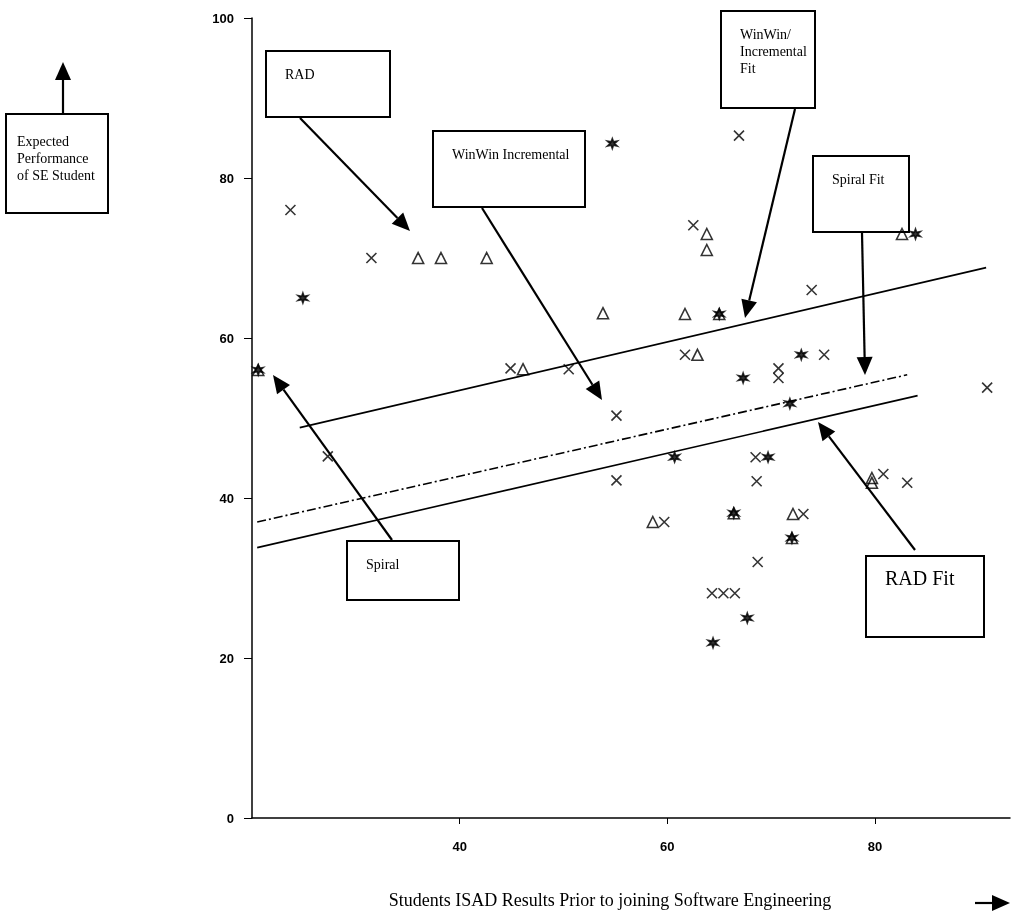  Describe the element at coordinates (226, 658) in the screenshot. I see `y-tick-label: 20` at that location.